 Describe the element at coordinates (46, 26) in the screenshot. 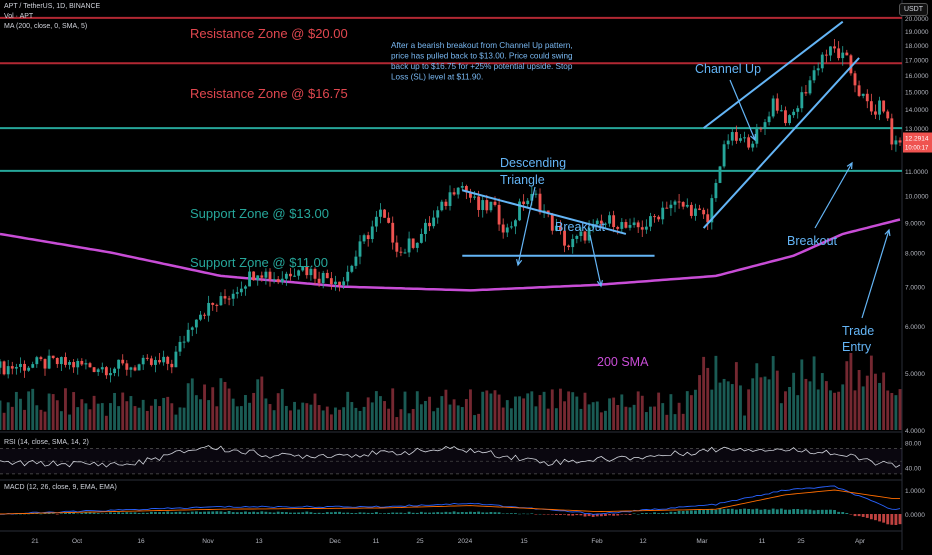

I see `sma-legend: MA (200, close, 0, SMA, 5)` at that location.